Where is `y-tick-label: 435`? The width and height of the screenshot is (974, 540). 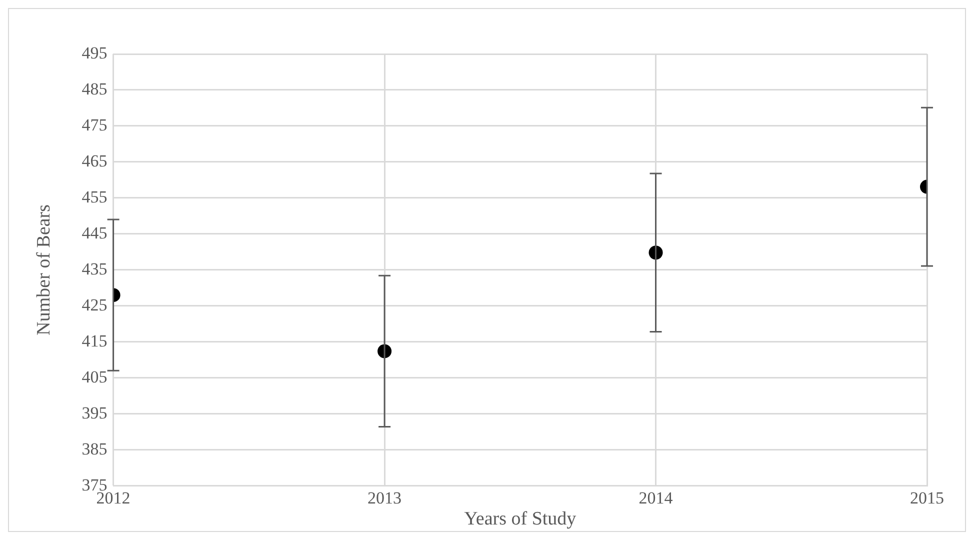 y-tick-label: 435 is located at coordinates (95, 268).